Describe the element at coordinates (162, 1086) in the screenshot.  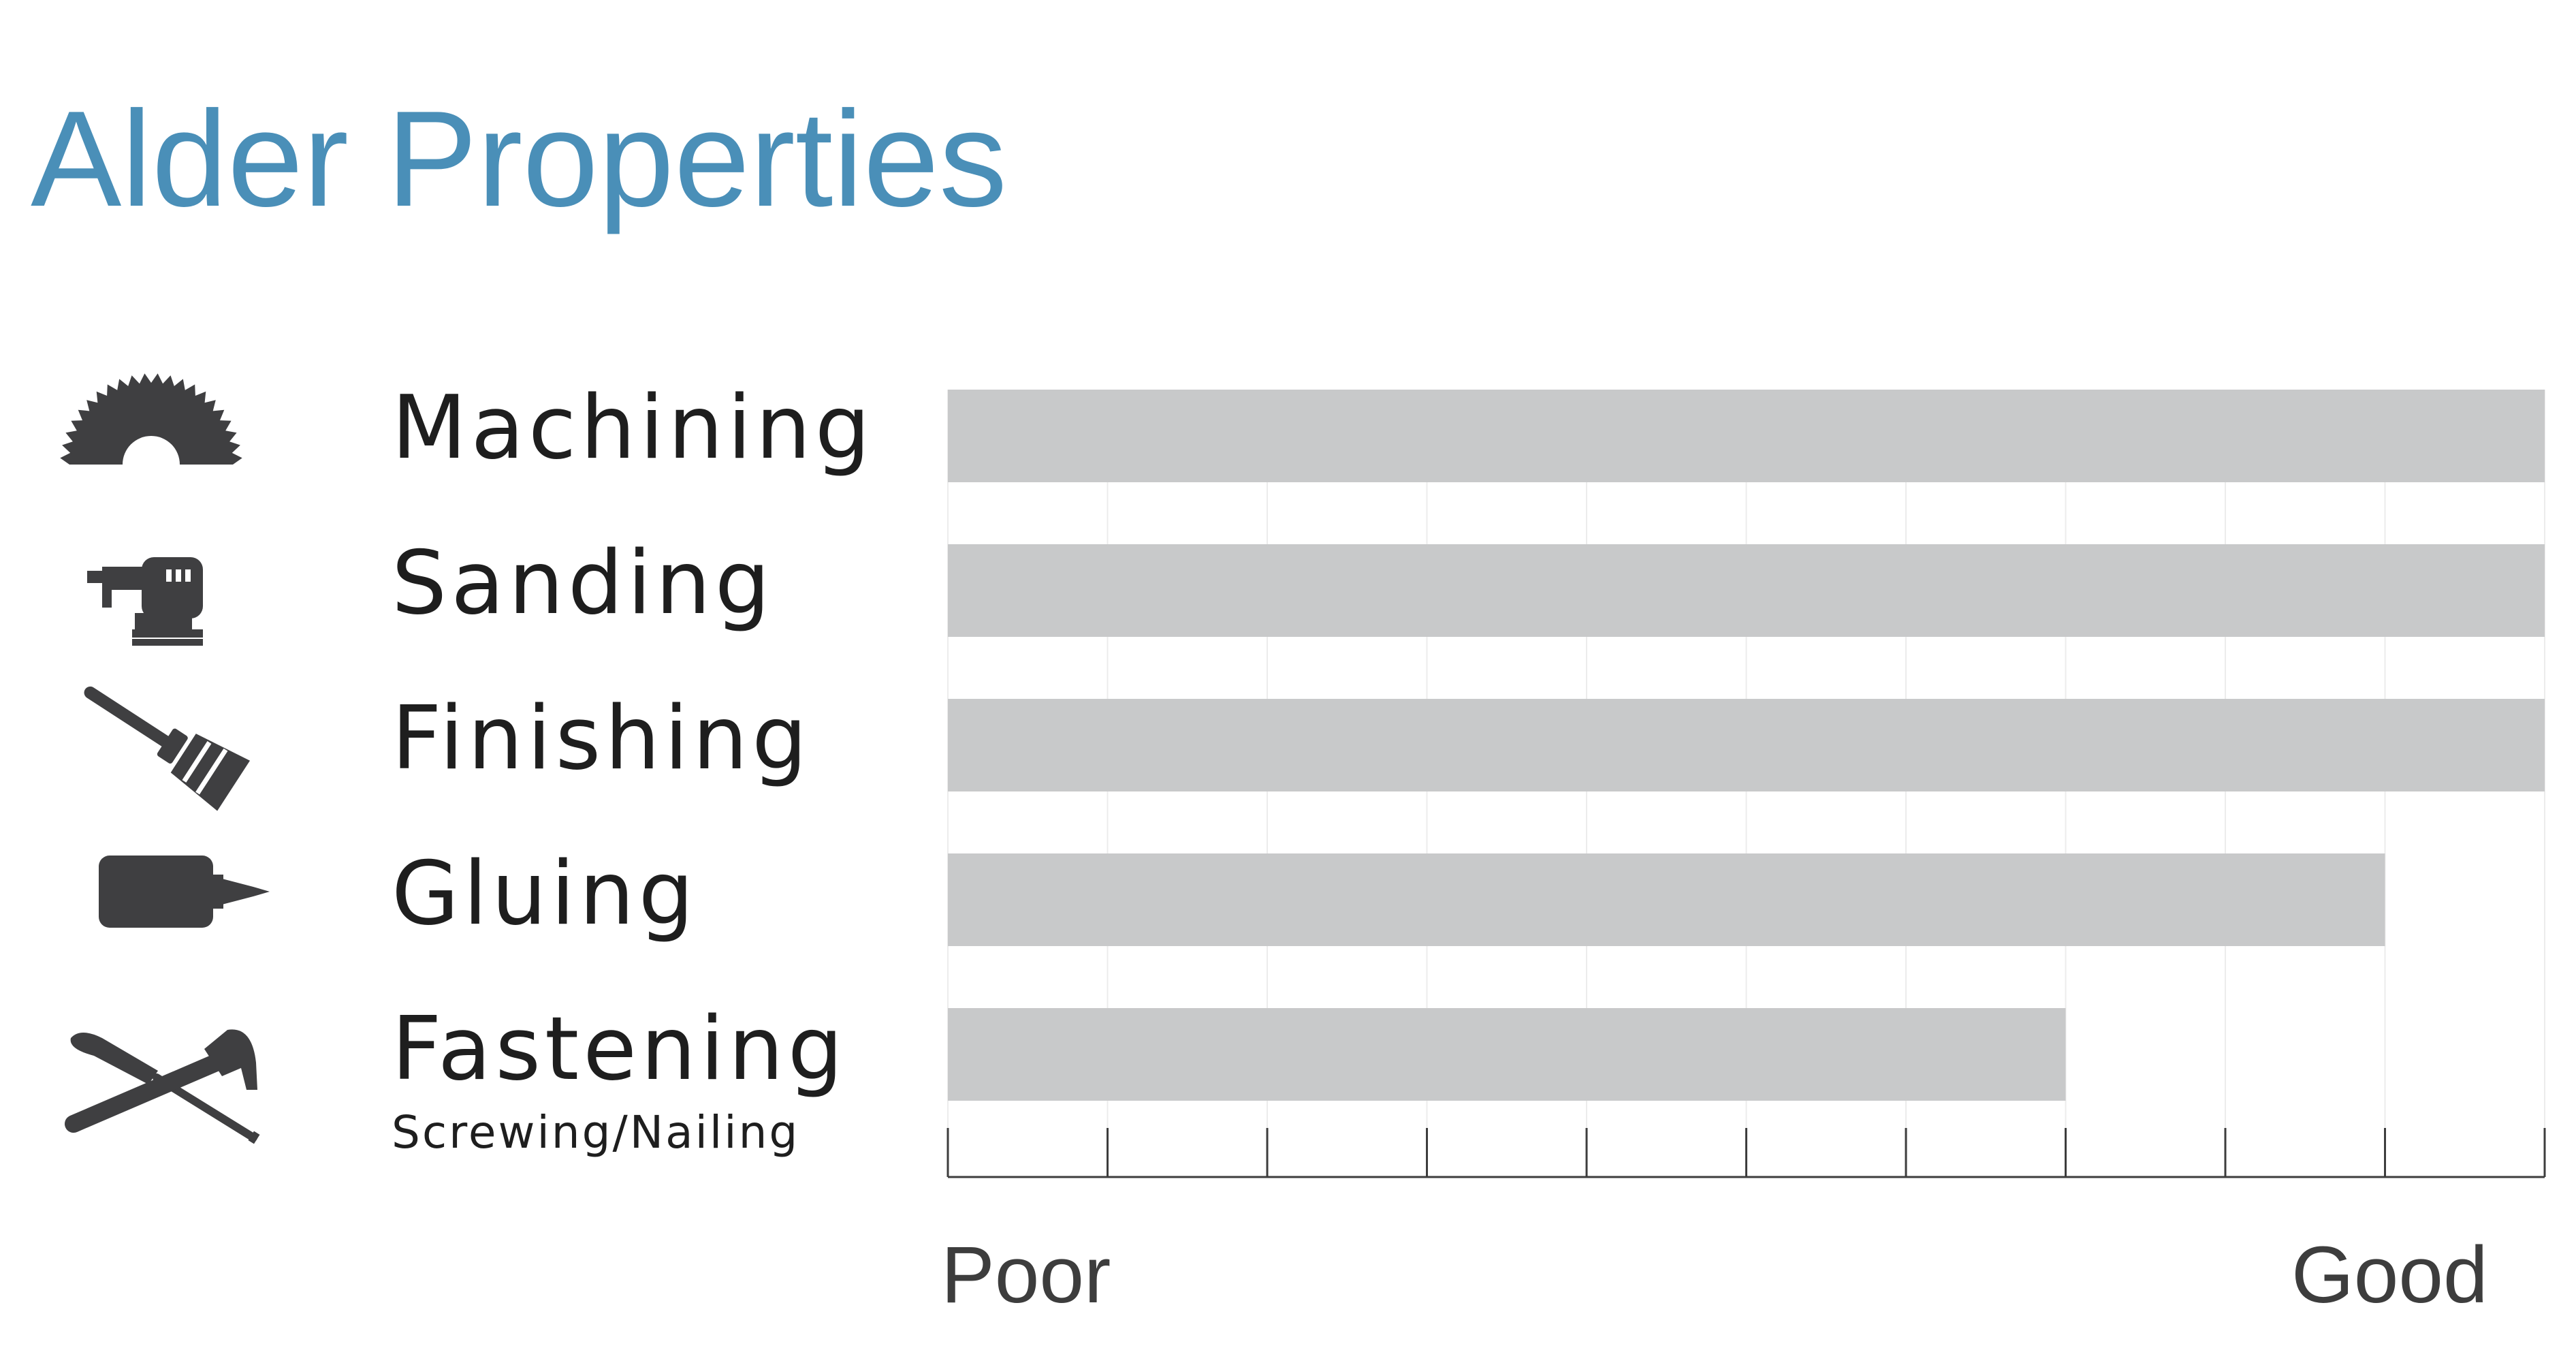
I see `hammer-screwdriver-icon` at that location.